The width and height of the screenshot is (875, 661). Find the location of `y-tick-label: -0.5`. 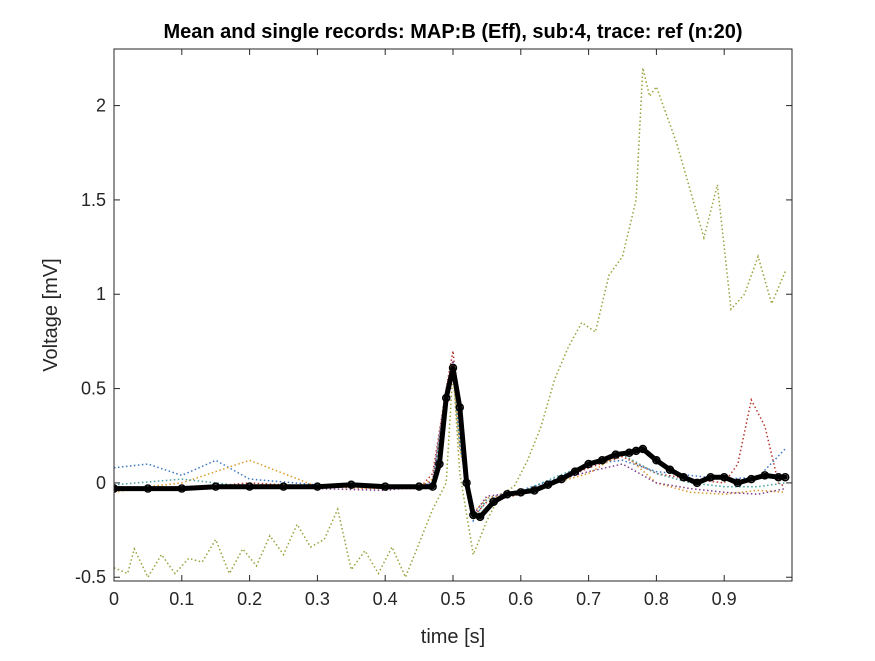

y-tick-label: -0.5 is located at coordinates (90, 577).